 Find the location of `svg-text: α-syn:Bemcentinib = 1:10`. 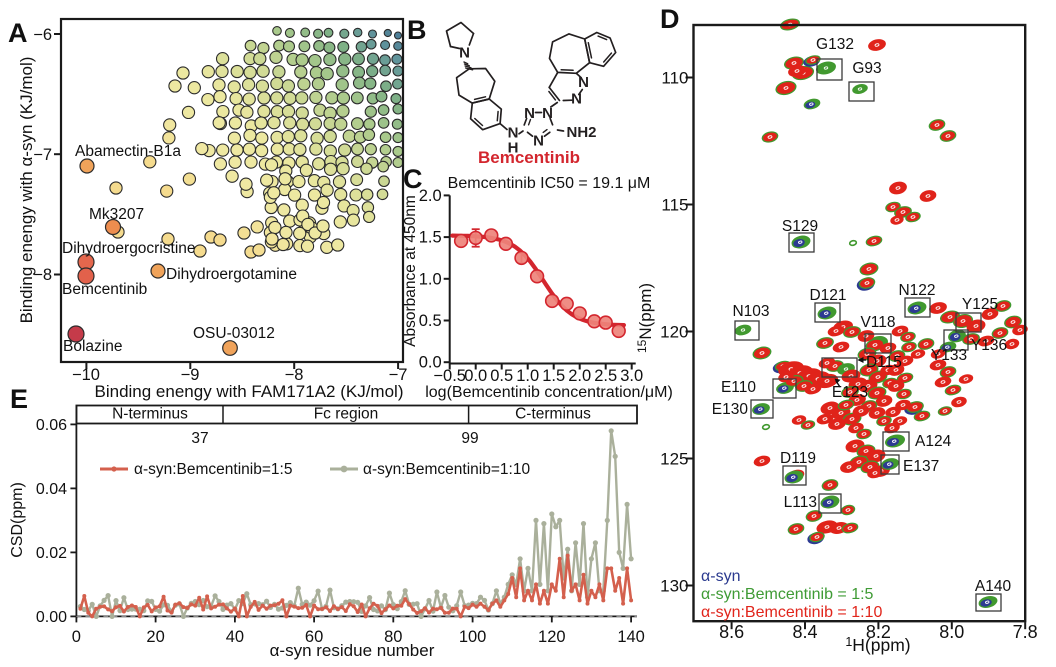

svg-text: α-syn:Bemcentinib = 1:10 is located at coordinates (791, 612).